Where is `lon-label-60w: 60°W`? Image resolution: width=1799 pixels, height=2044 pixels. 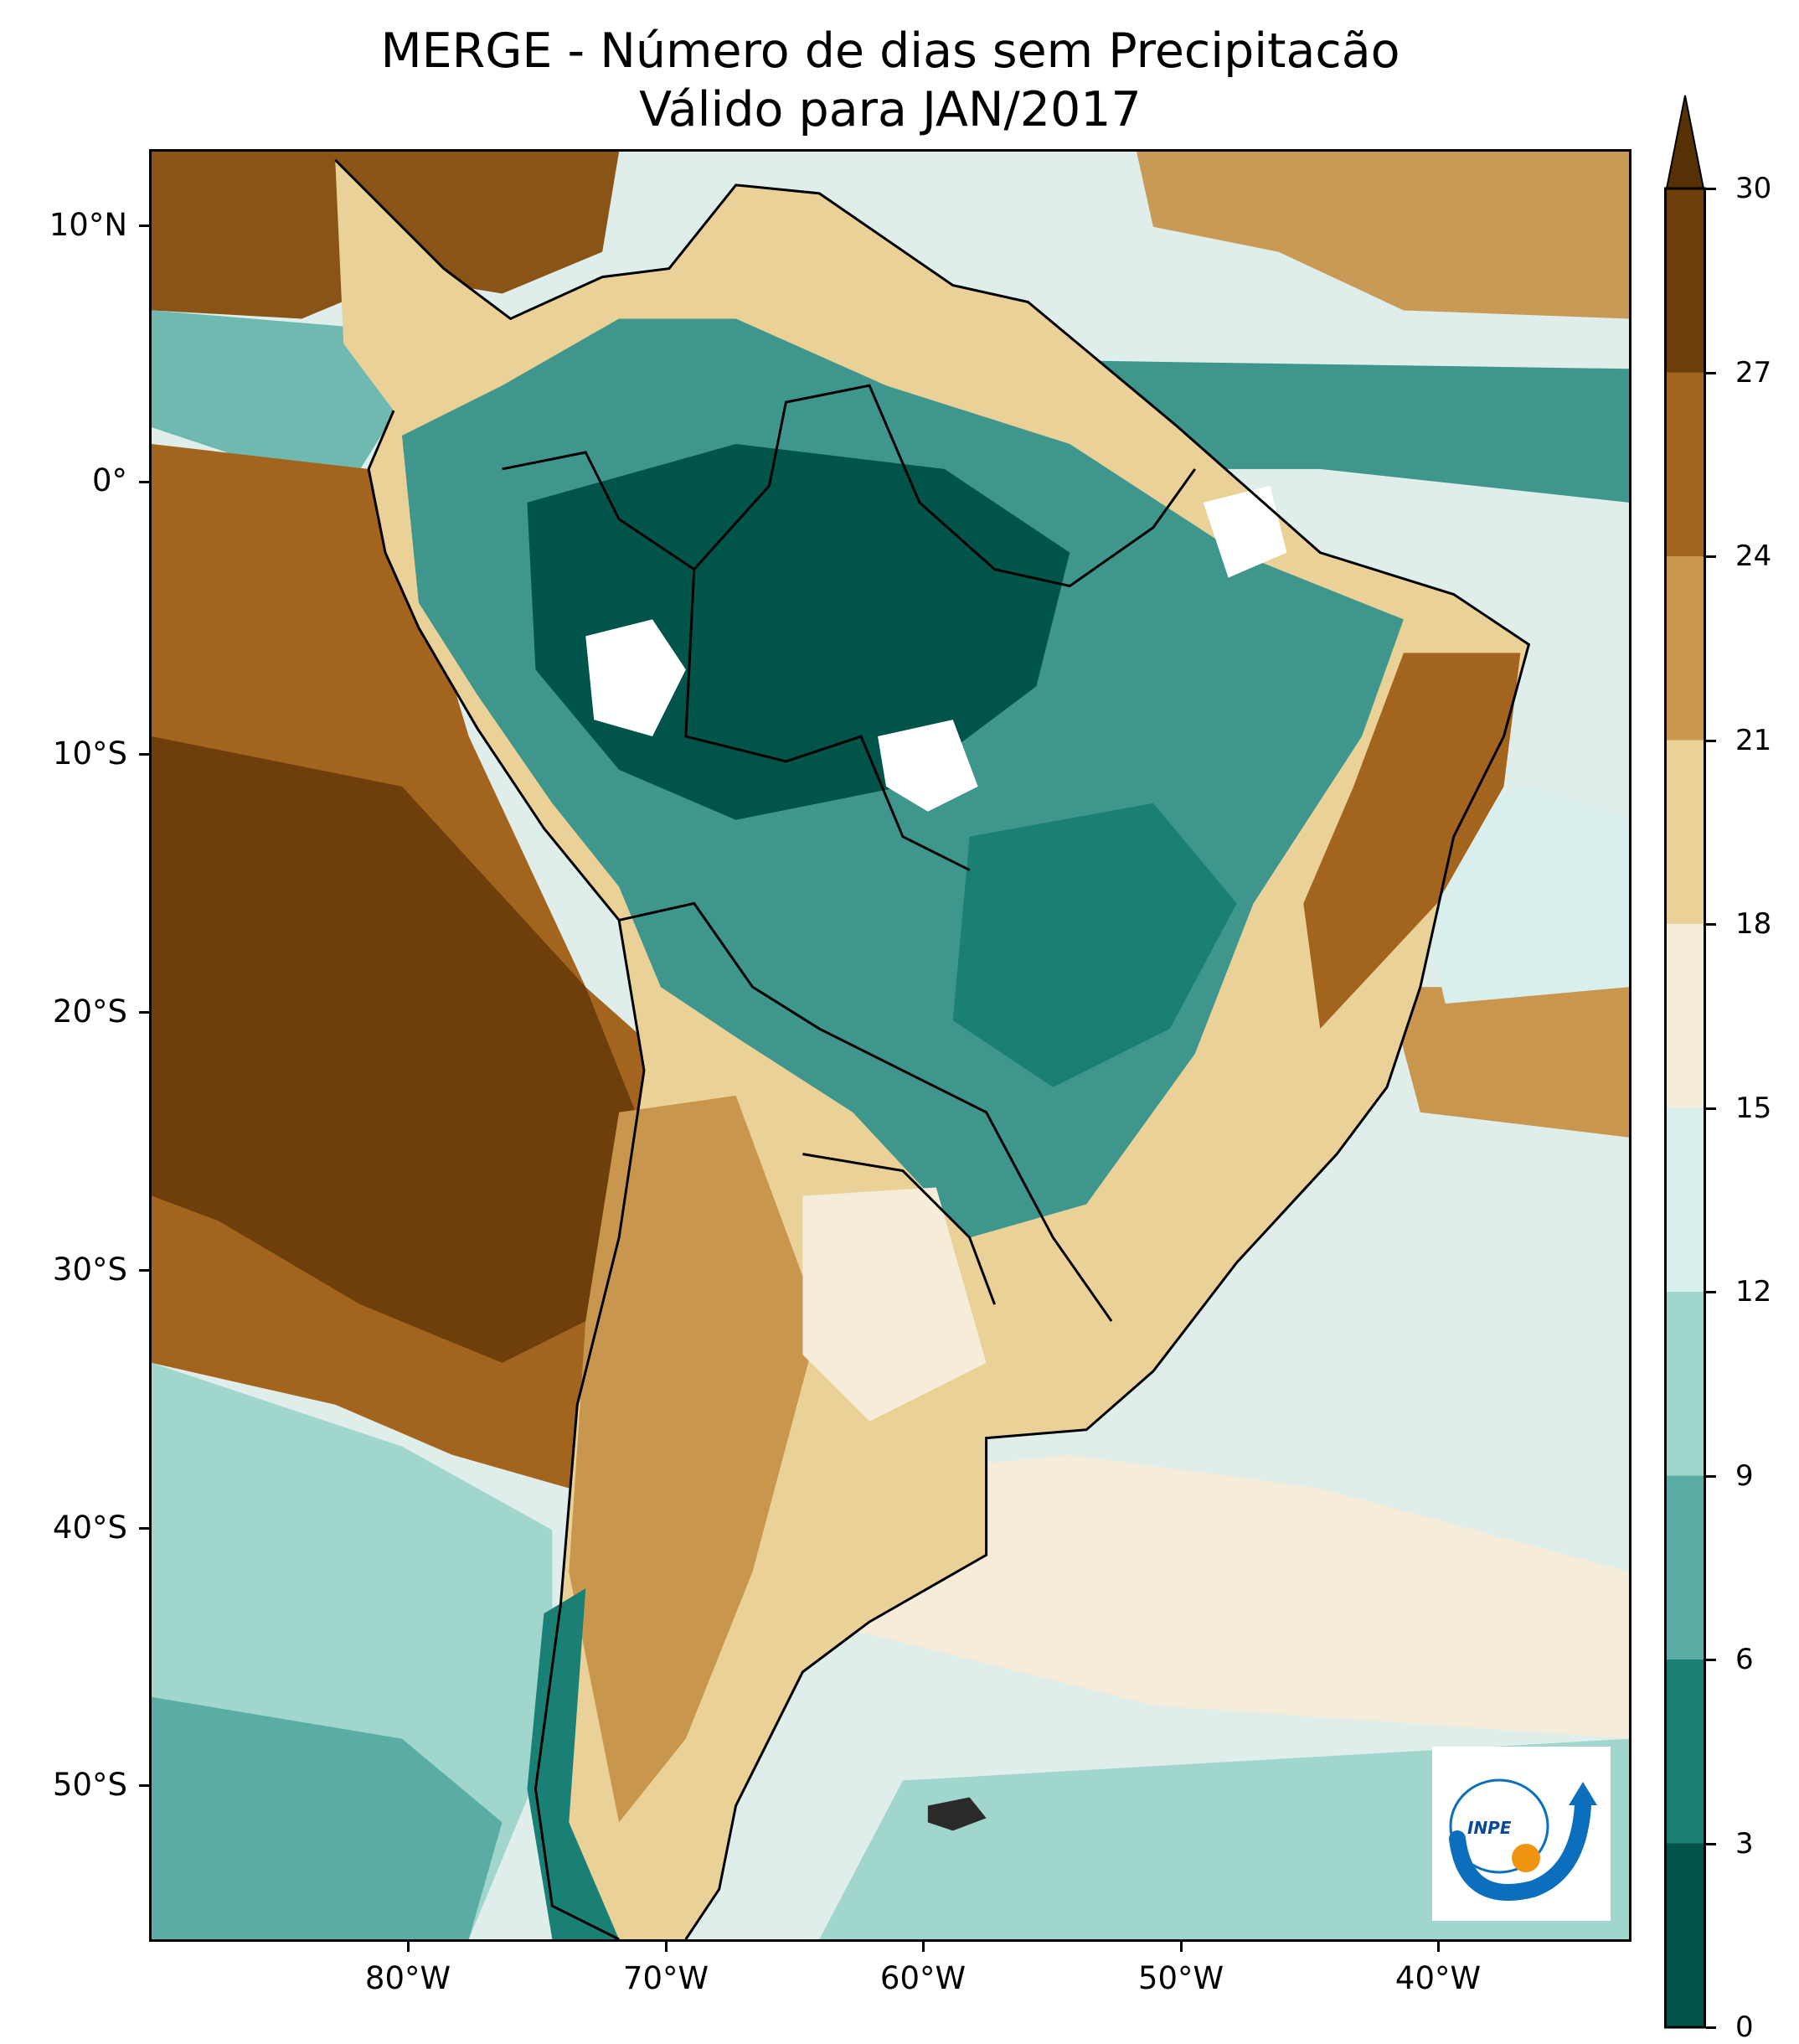
lon-label-60w: 60°W is located at coordinates (923, 1978).